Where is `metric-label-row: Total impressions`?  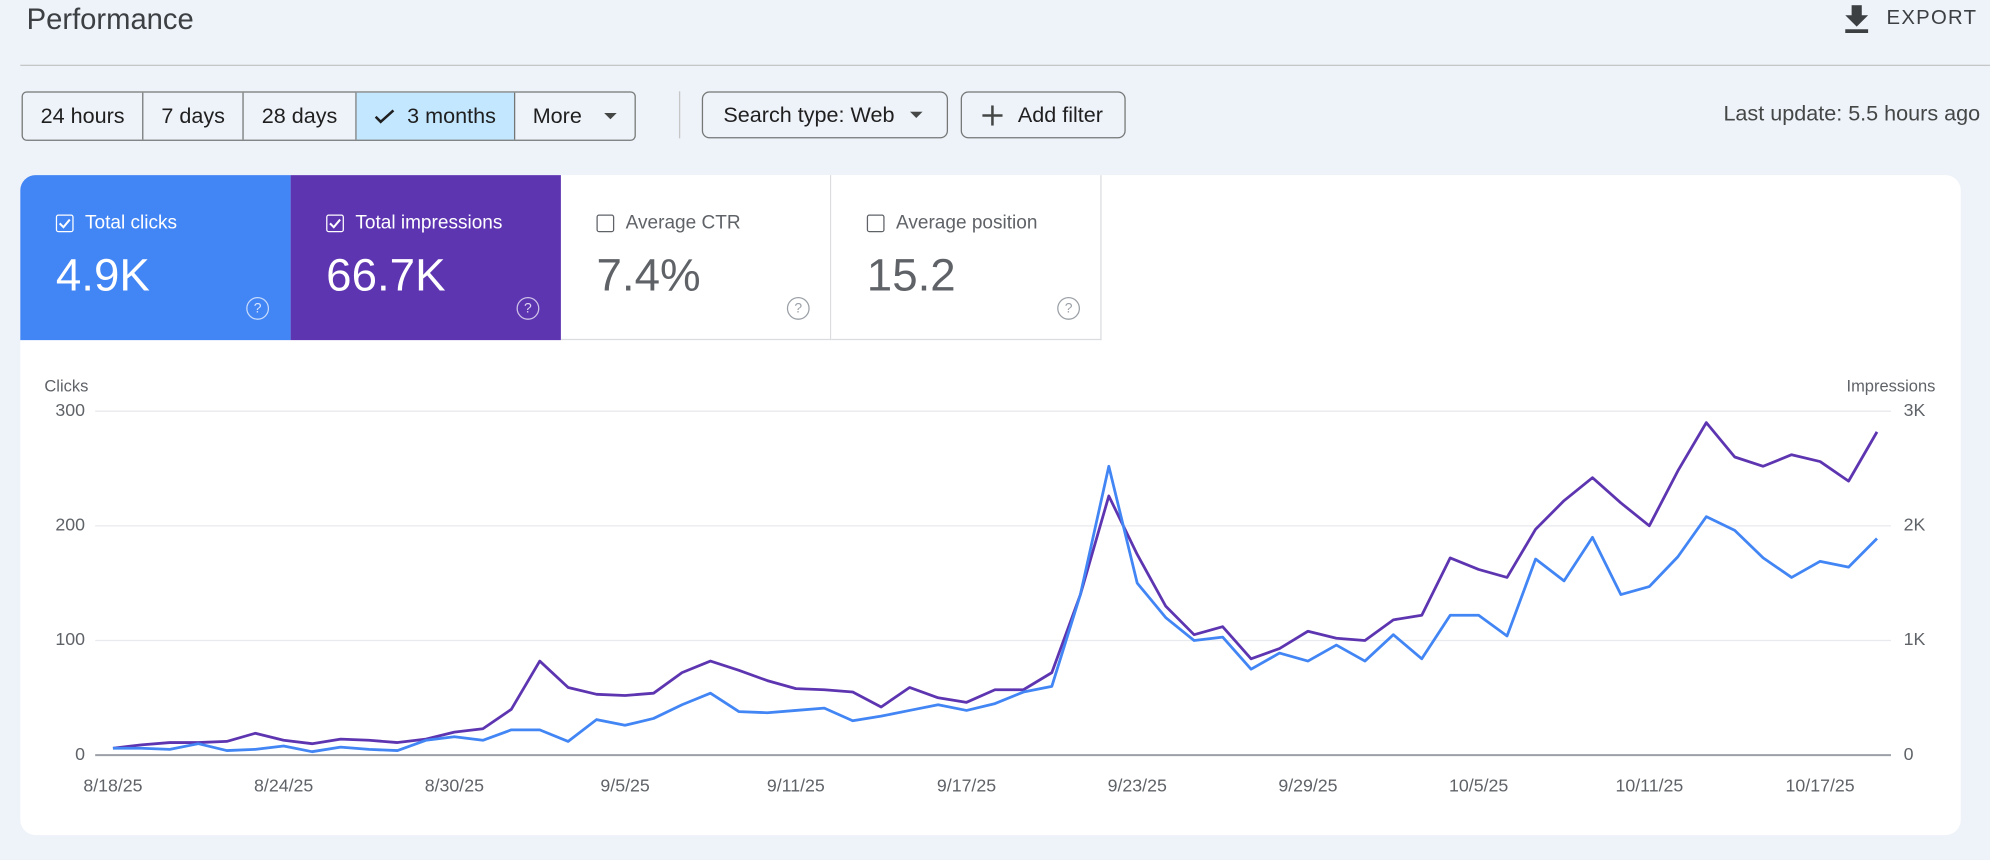
metric-label-row: Total impressions is located at coordinates (414, 223).